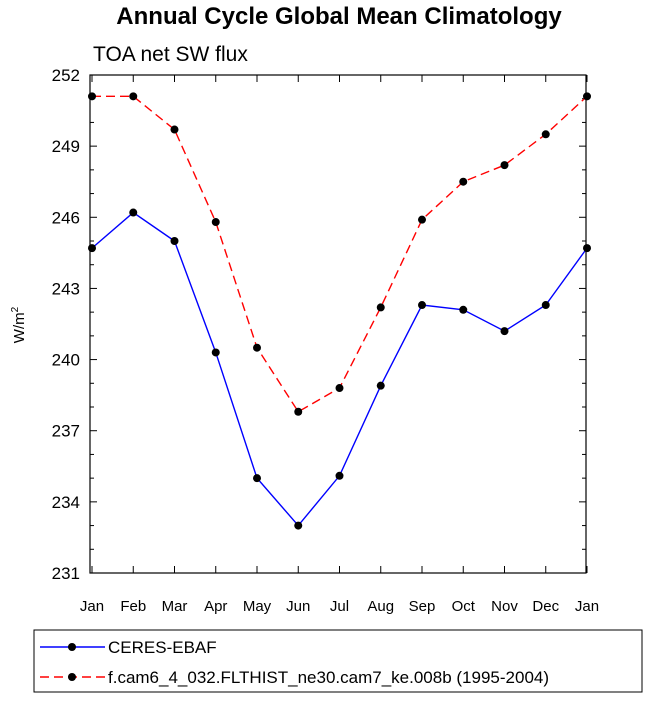 This screenshot has height=701, width=649. What do you see at coordinates (298, 606) in the screenshot?
I see `x-tick-label: Jun` at bounding box center [298, 606].